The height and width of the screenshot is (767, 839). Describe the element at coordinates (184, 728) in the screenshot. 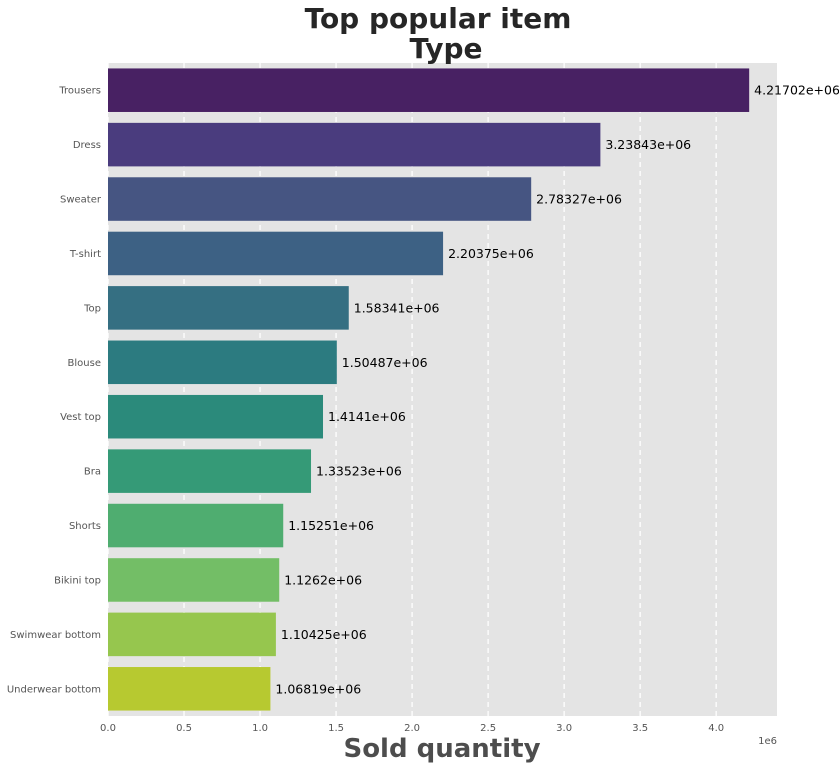

I see `x-tick-label: 0.5` at that location.